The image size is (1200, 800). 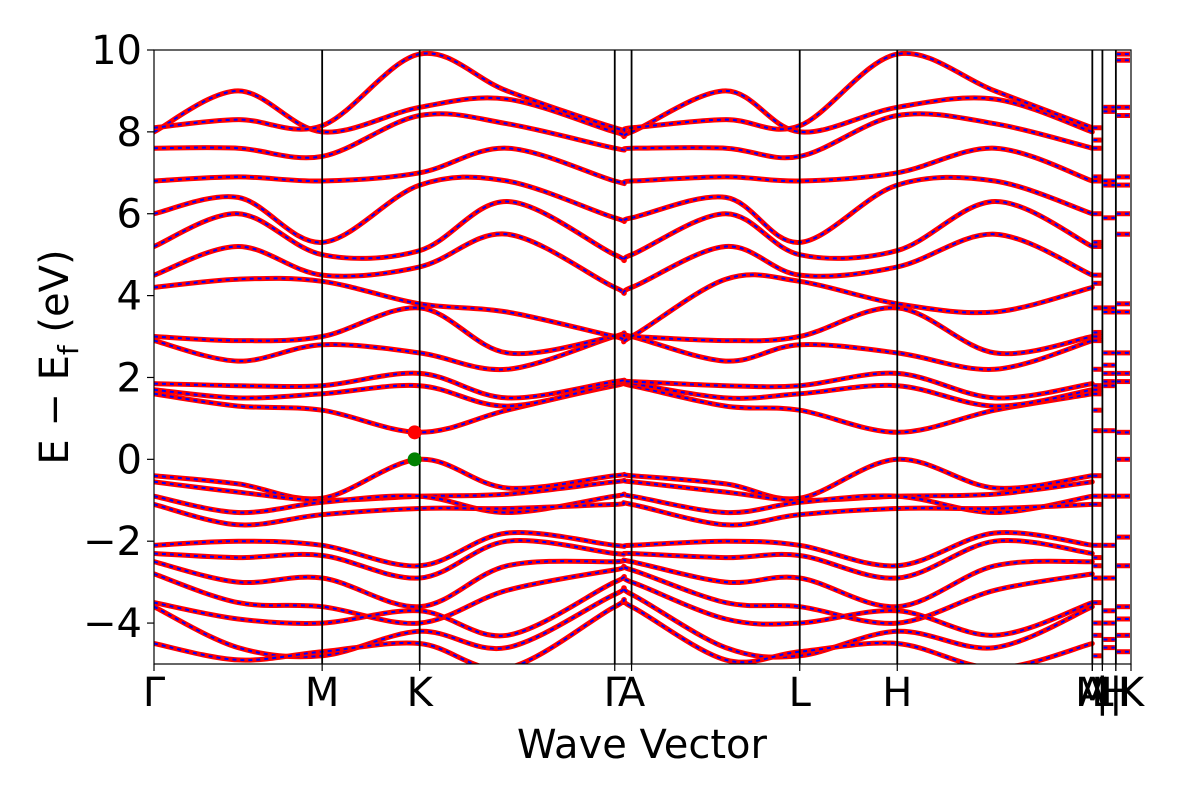 I want to click on x-axis-ticks: Γ M K ΓA L H AM|L|HK, so click(x=644, y=690).